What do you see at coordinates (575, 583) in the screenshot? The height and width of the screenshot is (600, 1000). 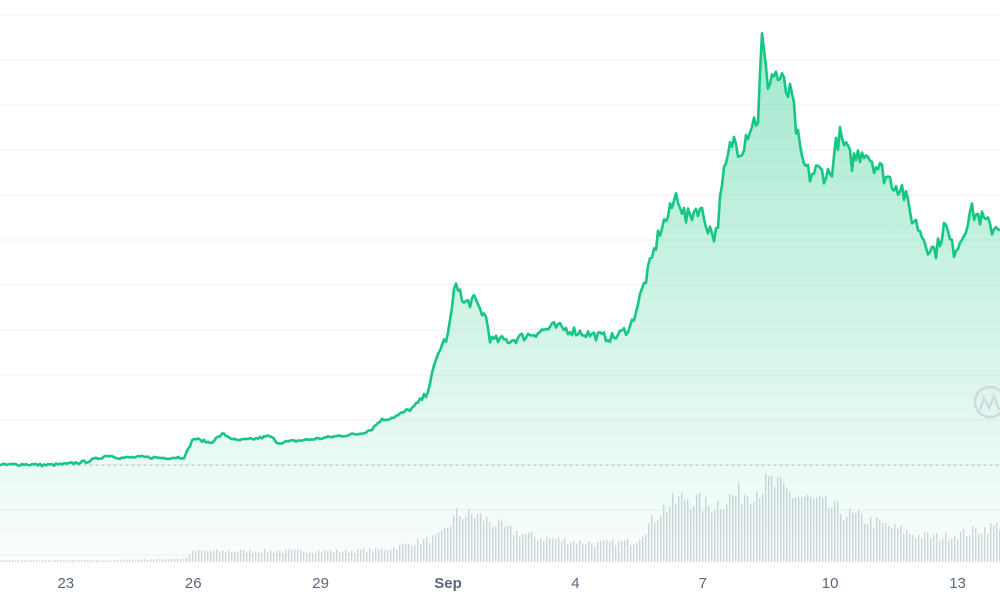 I see `x-tick-label: 4` at bounding box center [575, 583].